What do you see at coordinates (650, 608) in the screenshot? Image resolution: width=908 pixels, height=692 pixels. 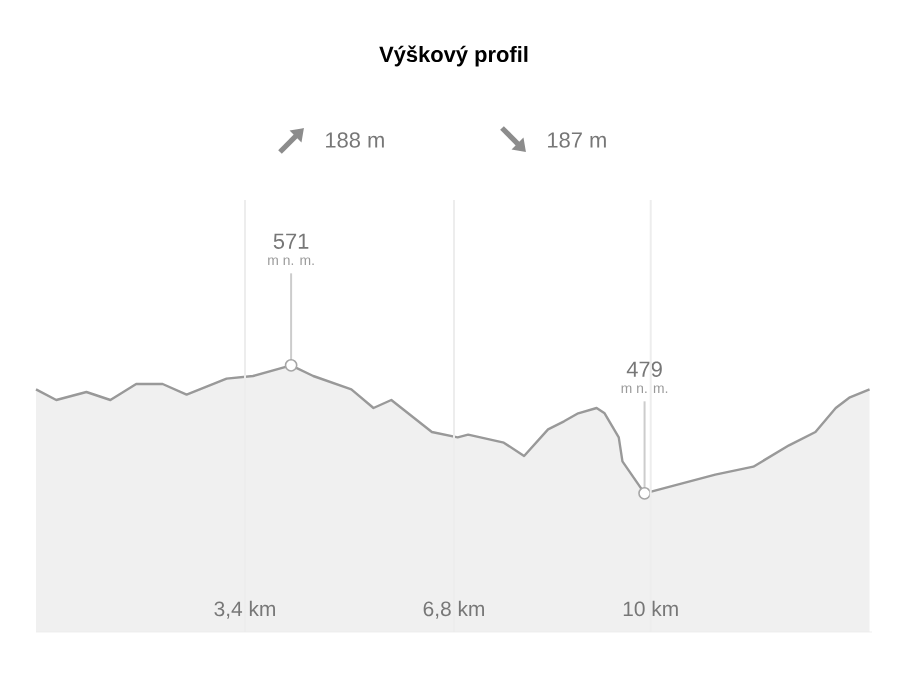 I see `x-tick-label: 10 km` at bounding box center [650, 608].